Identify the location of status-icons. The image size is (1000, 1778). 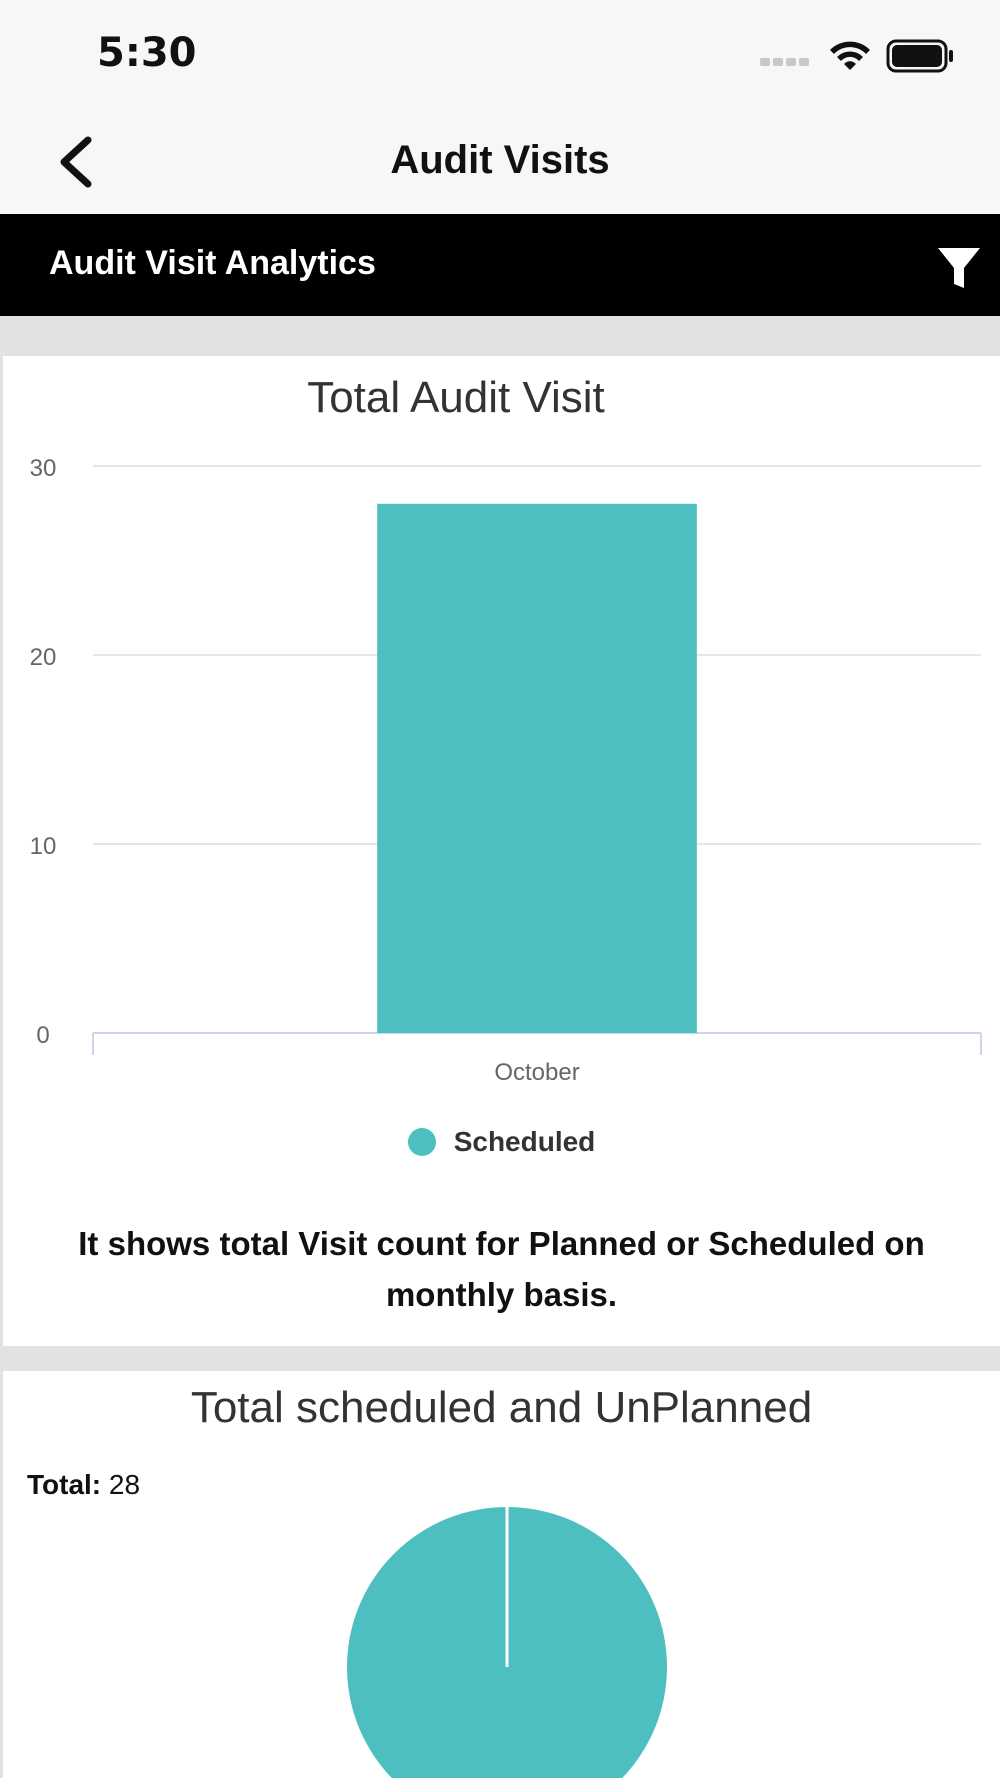
(856, 56).